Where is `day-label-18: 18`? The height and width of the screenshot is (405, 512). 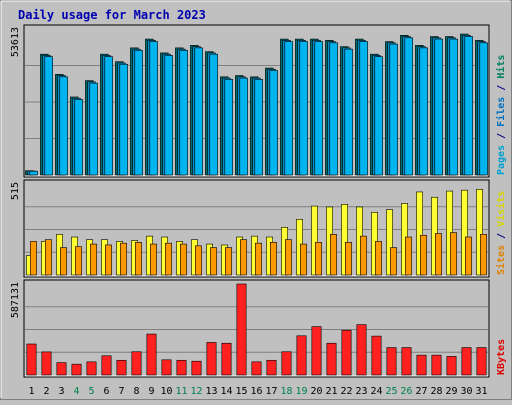
day-label-18: 18 is located at coordinates (286, 391).